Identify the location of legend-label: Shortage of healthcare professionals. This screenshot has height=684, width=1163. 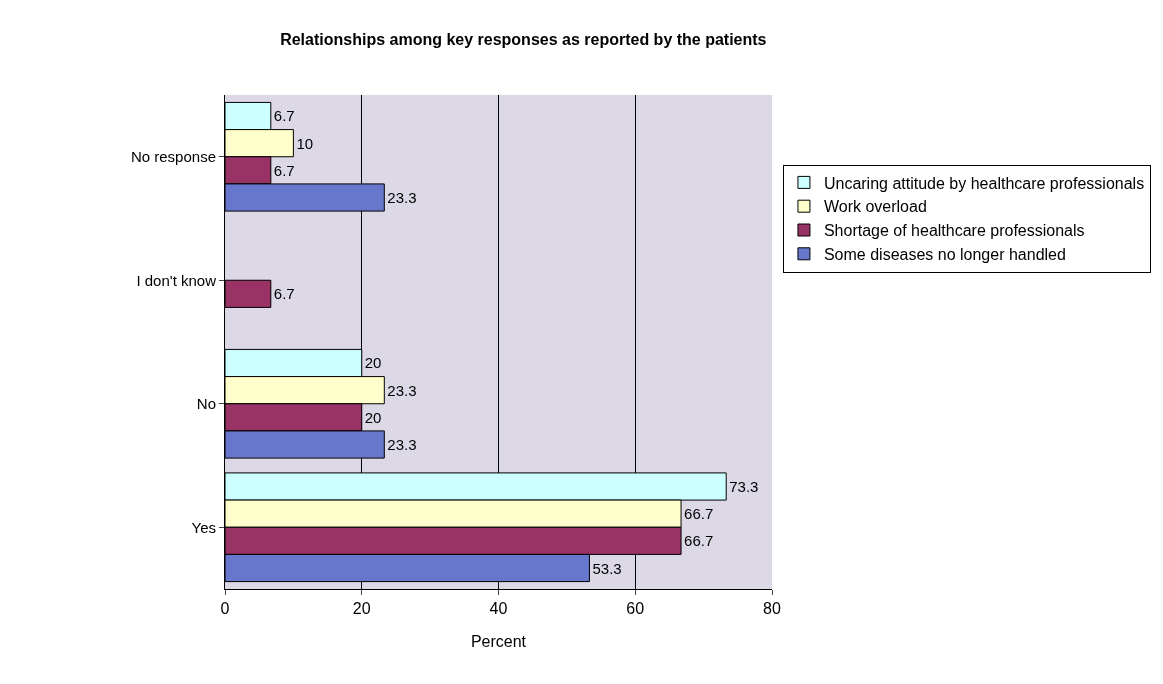
(954, 231).